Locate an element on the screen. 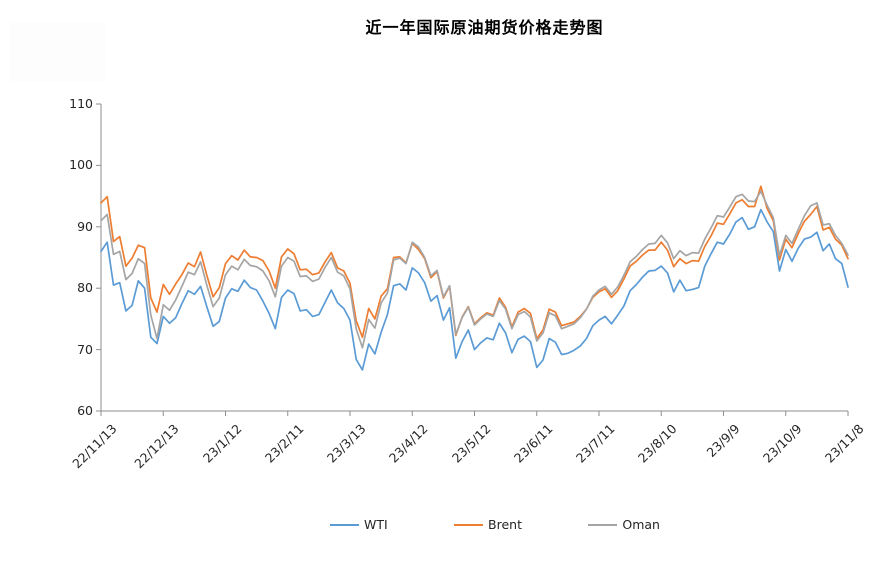 The height and width of the screenshot is (570, 889). legend-swatch-wti is located at coordinates (344, 524).